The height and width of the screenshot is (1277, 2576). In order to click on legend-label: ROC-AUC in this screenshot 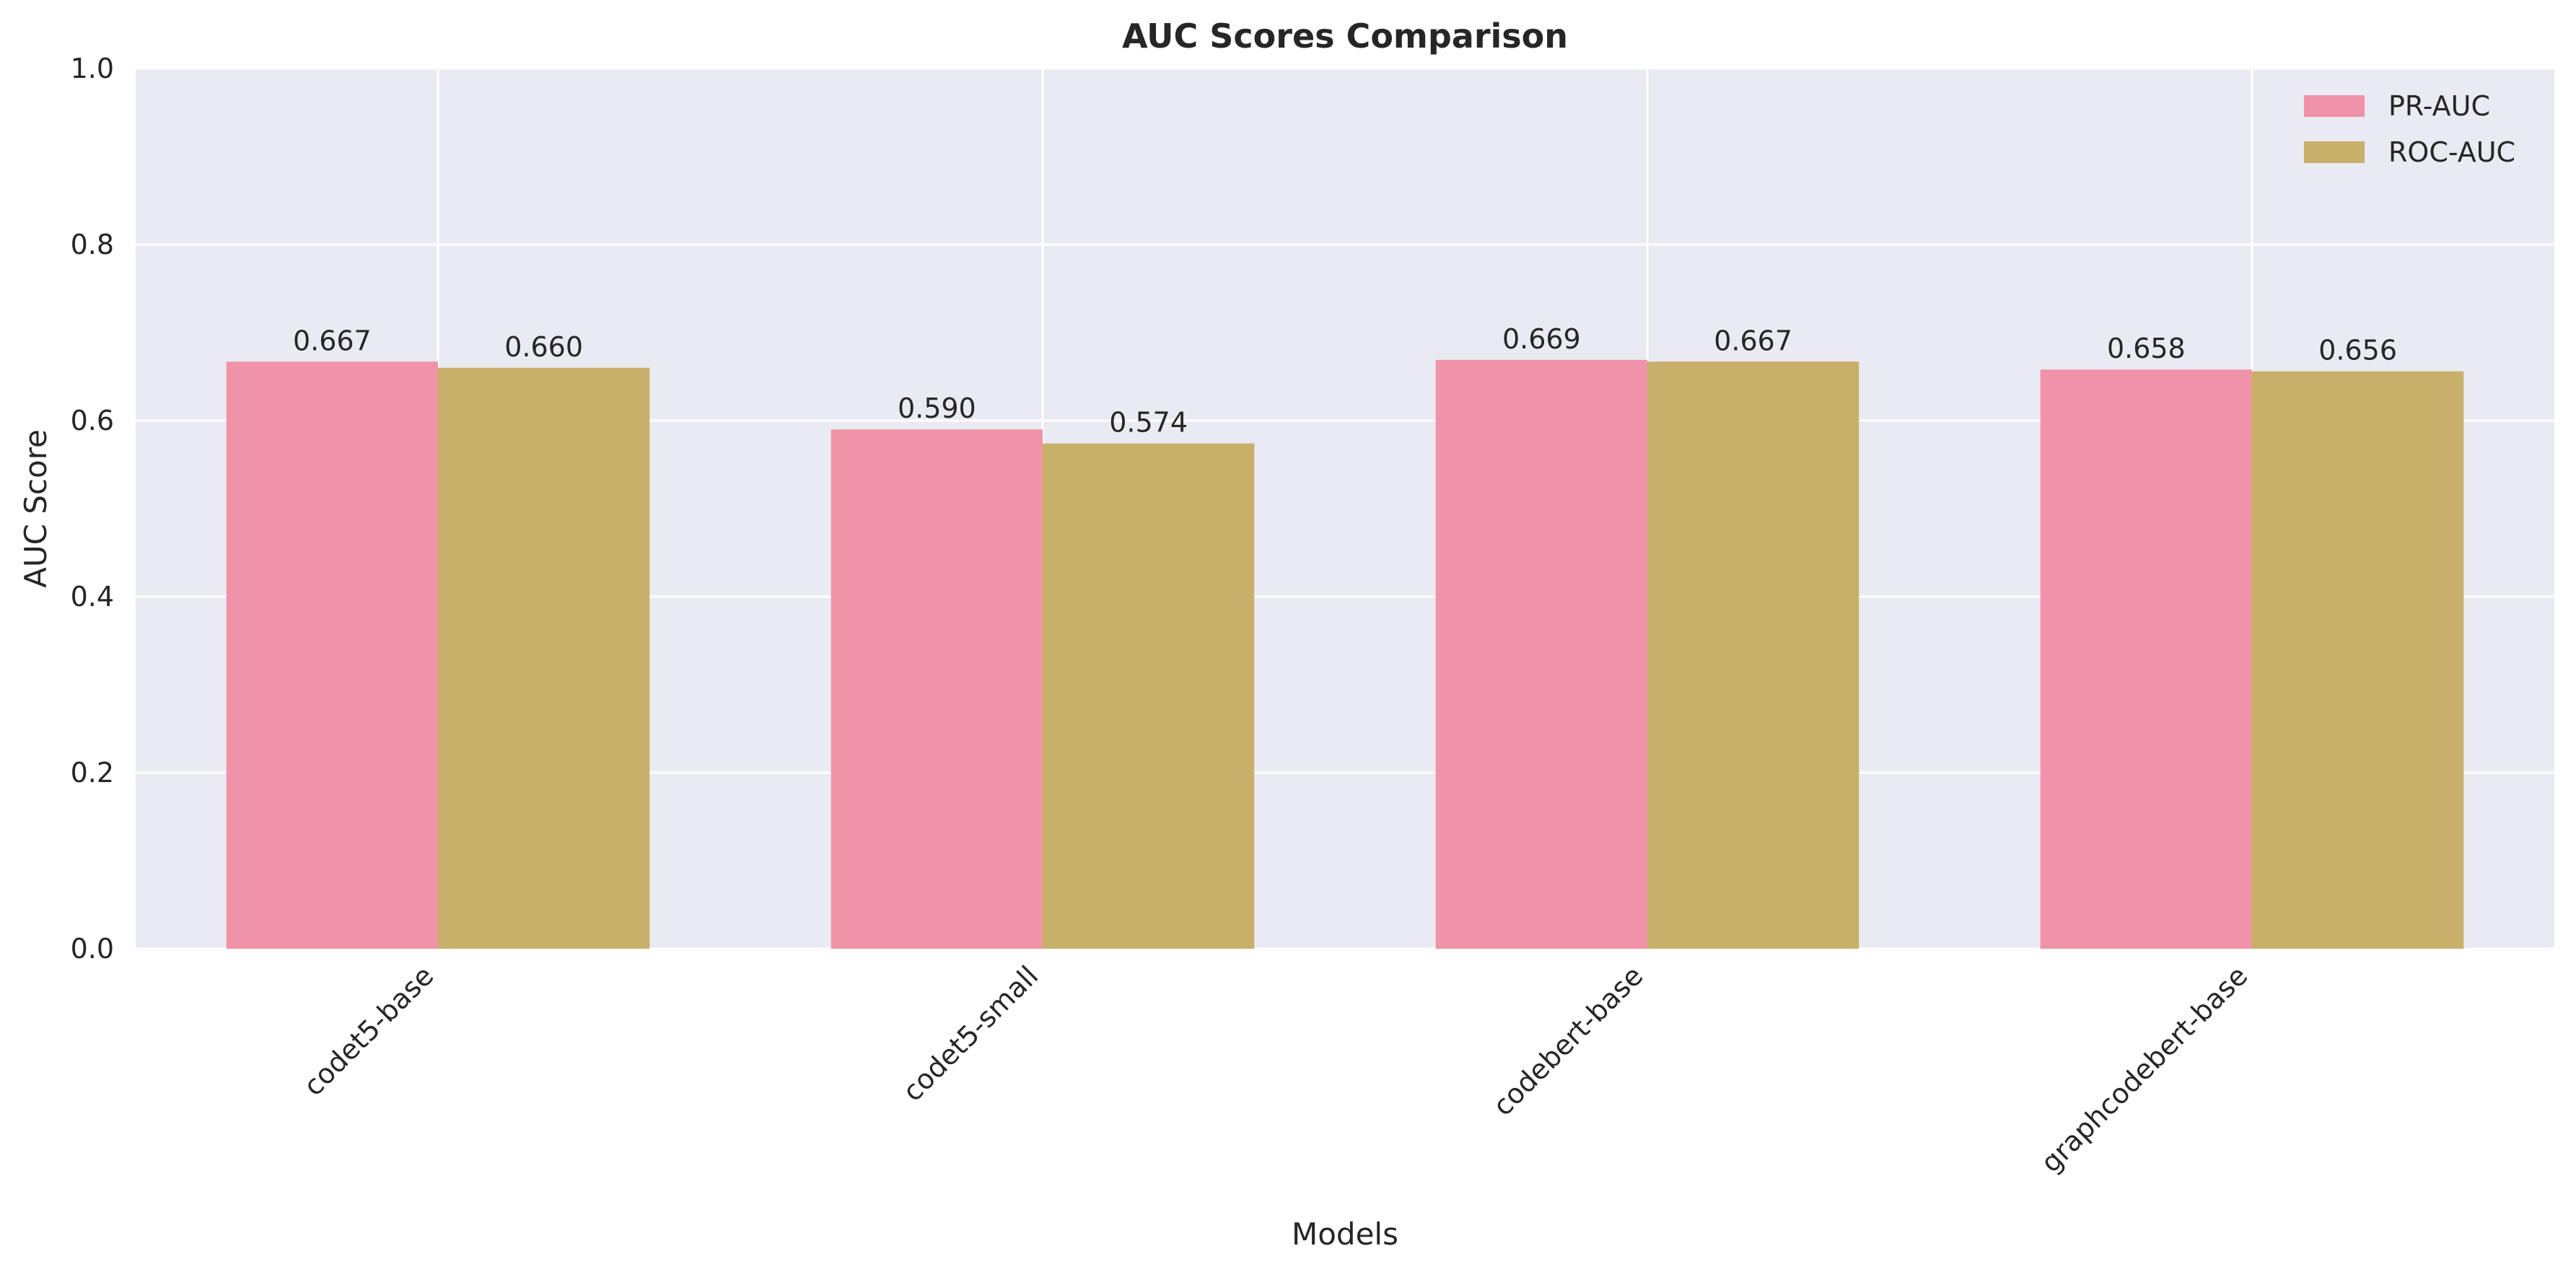, I will do `click(2451, 152)`.